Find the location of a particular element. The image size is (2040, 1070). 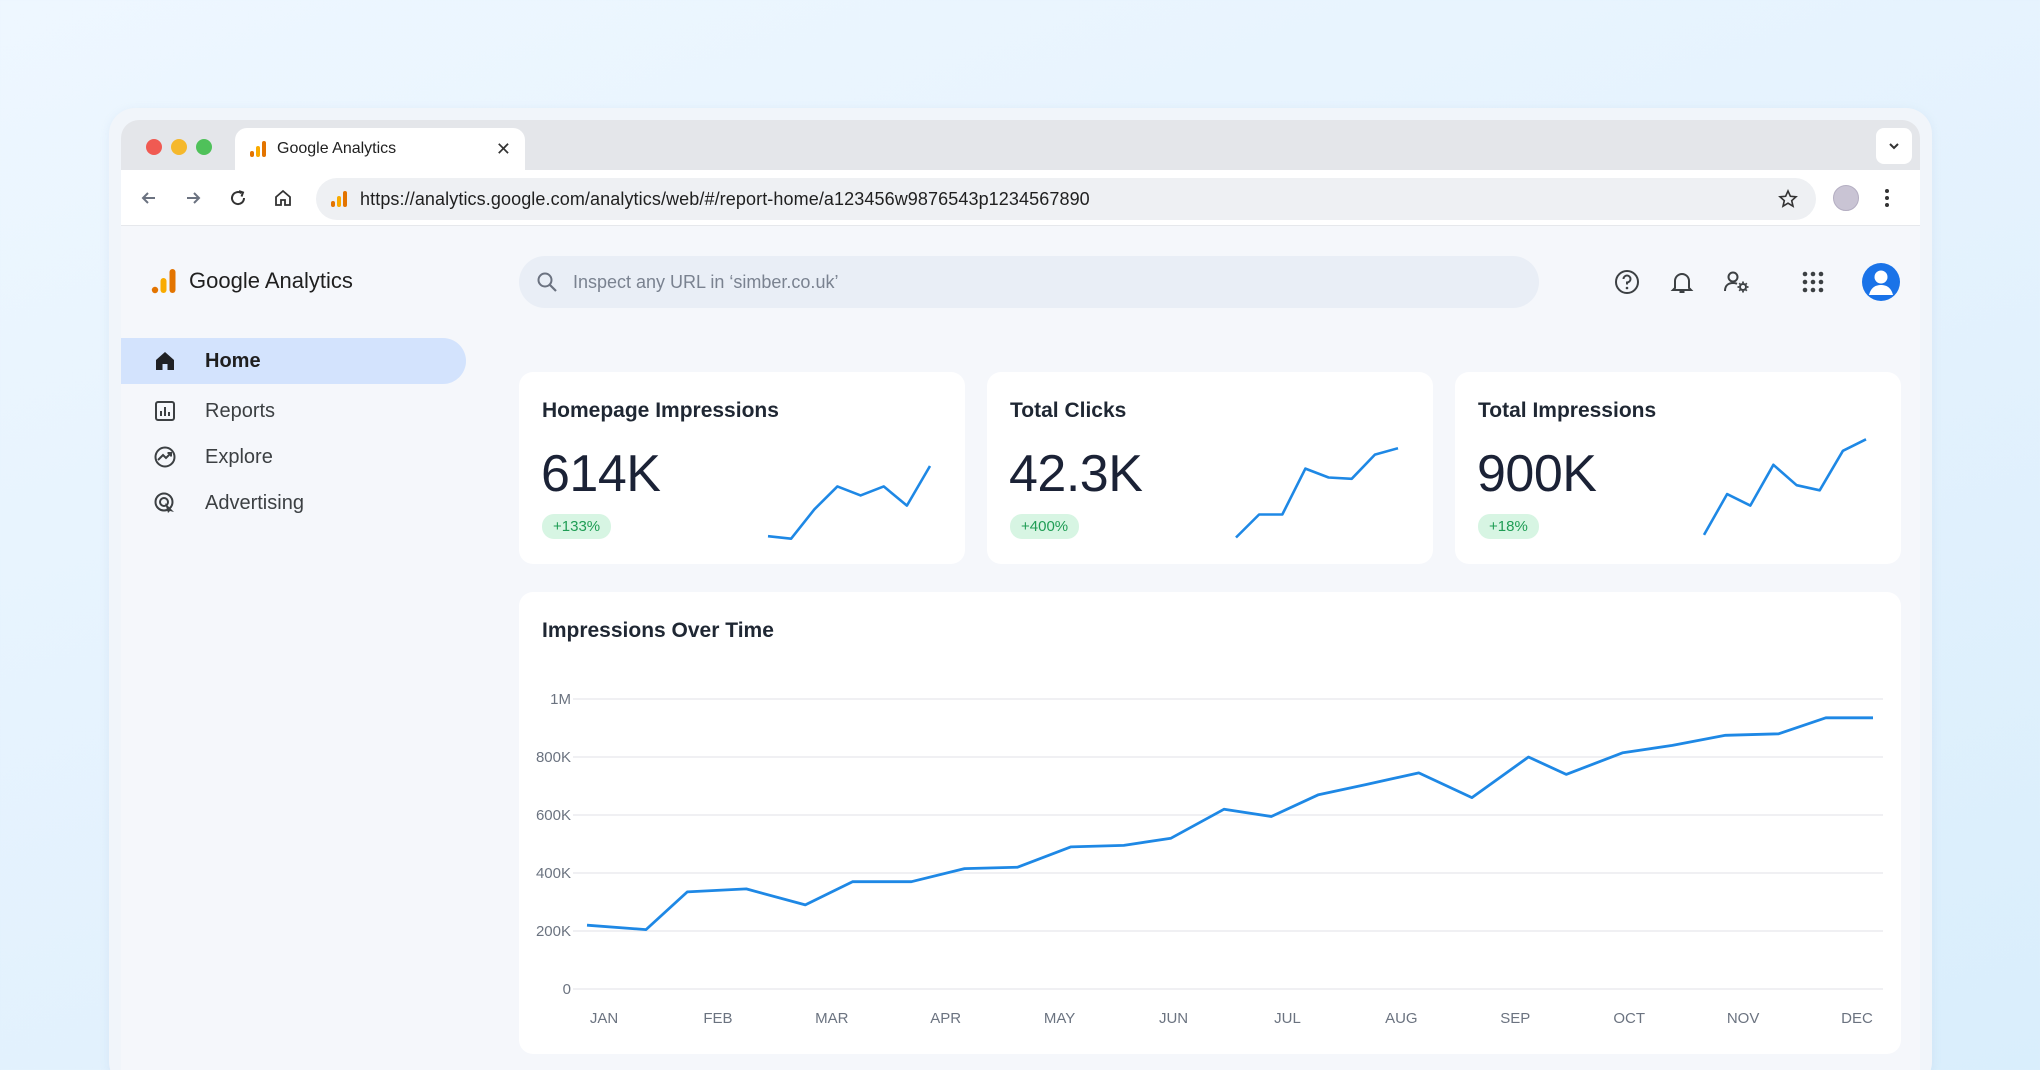

browser-menu-icon is located at coordinates (1887, 200).